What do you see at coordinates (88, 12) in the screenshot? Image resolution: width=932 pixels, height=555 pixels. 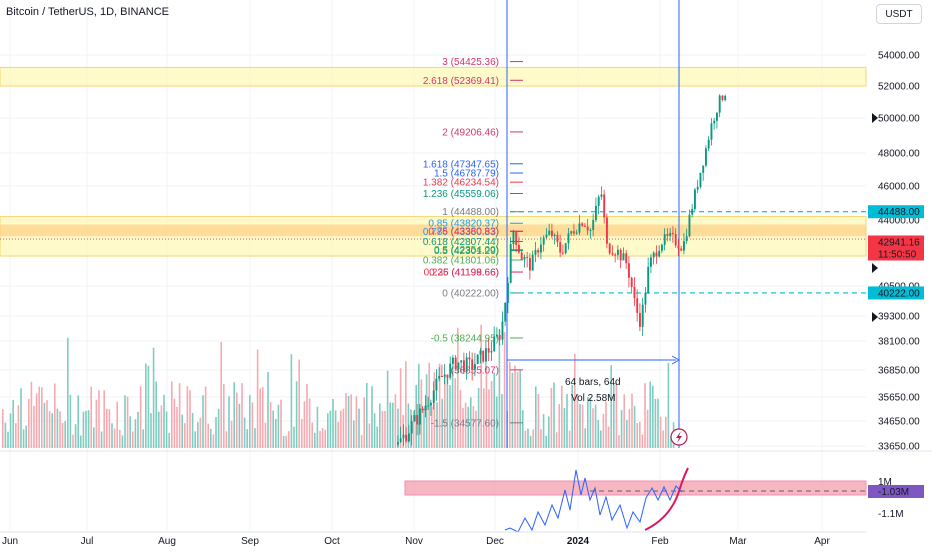 I see `symbol-title: Bitcoin / TetherUS, 1D, BINANCE` at bounding box center [88, 12].